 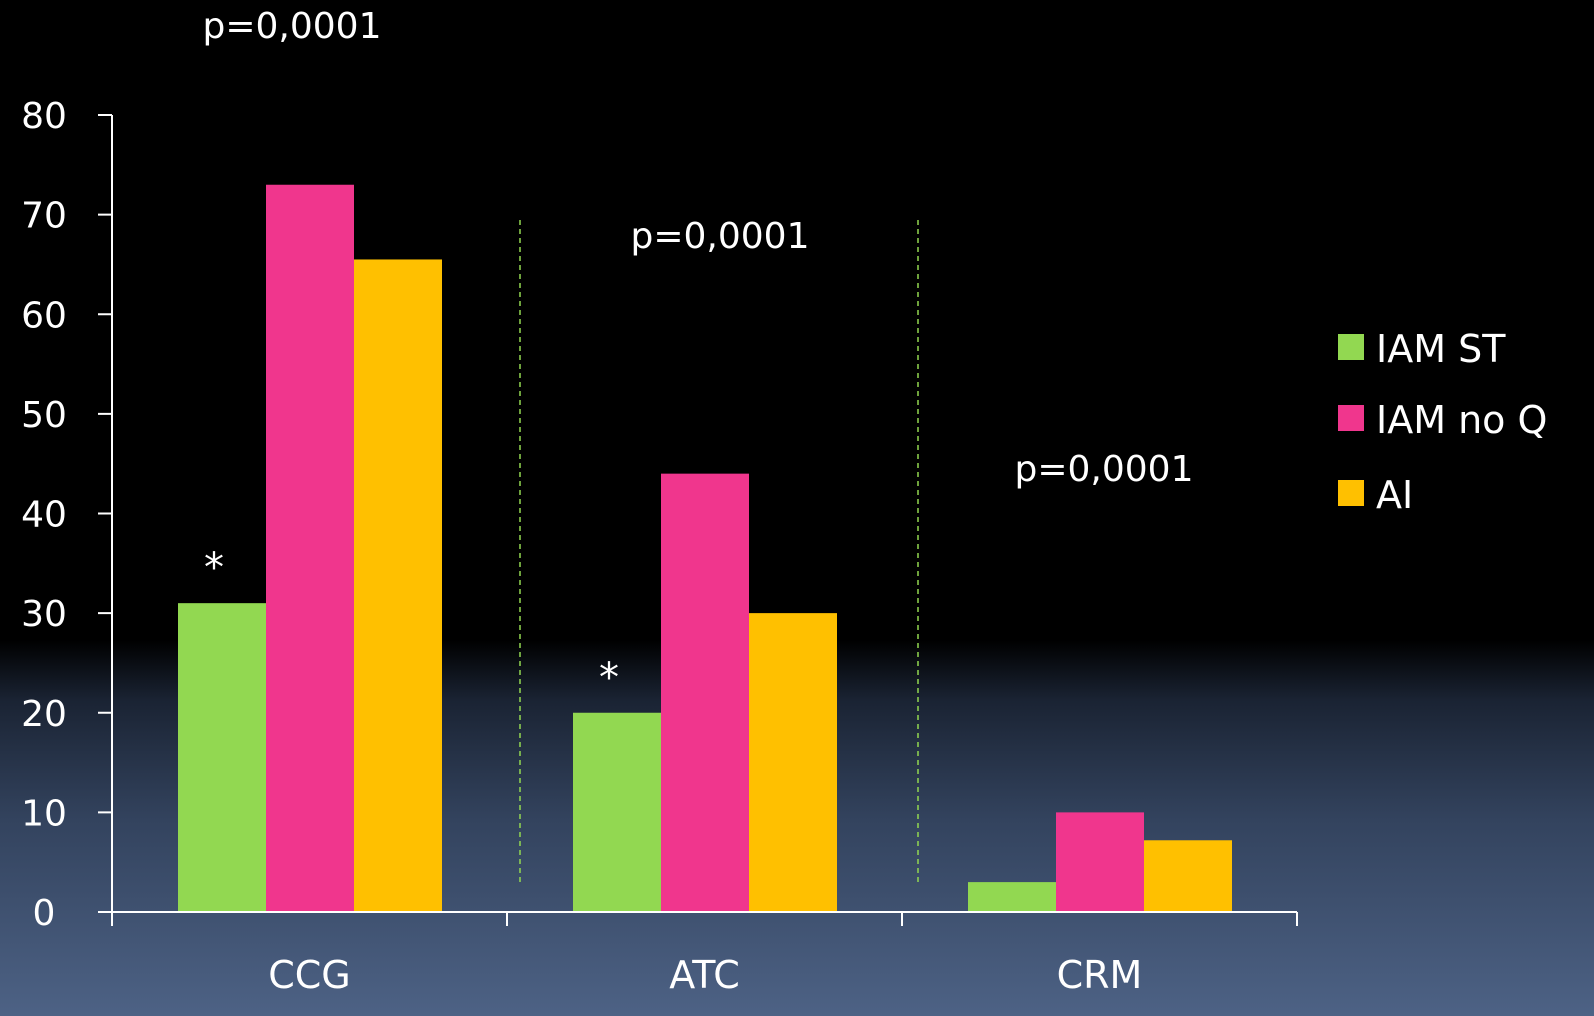 What do you see at coordinates (704, 975) in the screenshot?
I see `x-tick-label-atc: ATC` at bounding box center [704, 975].